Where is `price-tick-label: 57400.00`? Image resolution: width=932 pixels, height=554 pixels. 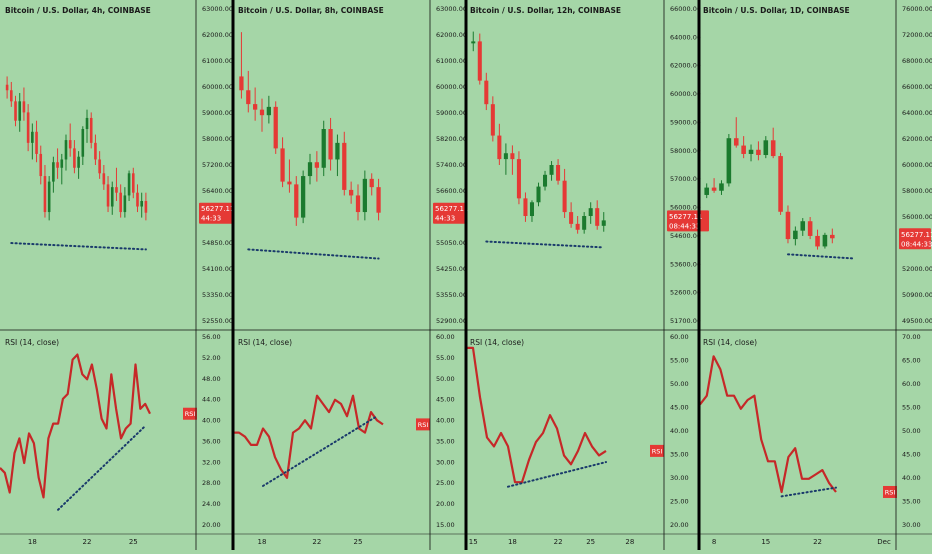
price-tick-label: 57400.00 is located at coordinates (451, 165).